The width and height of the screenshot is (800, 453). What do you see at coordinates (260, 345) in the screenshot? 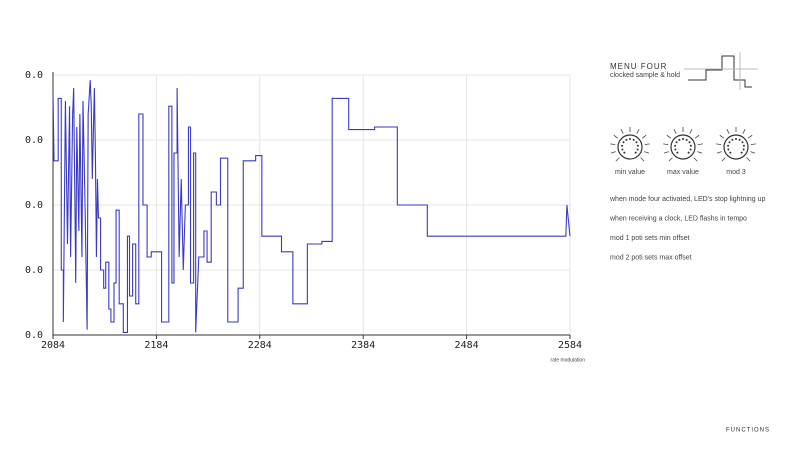
I see `x-tick-label: 2284` at bounding box center [260, 345].